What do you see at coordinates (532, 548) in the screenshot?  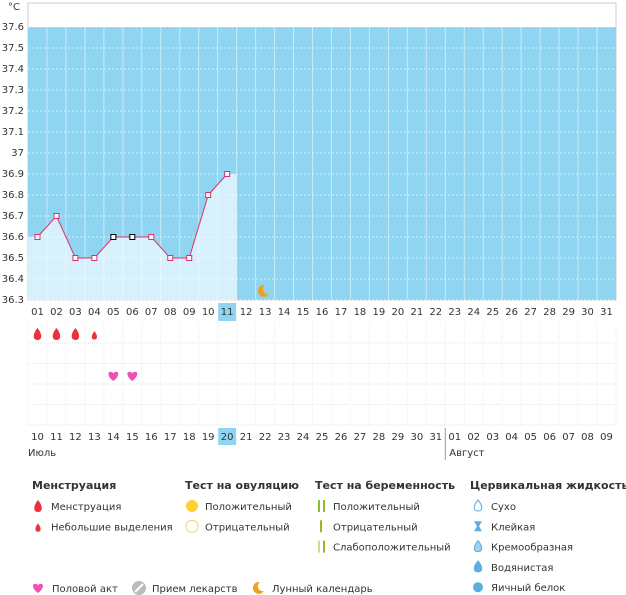 I see `legend-item: Кремообразная` at bounding box center [532, 548].